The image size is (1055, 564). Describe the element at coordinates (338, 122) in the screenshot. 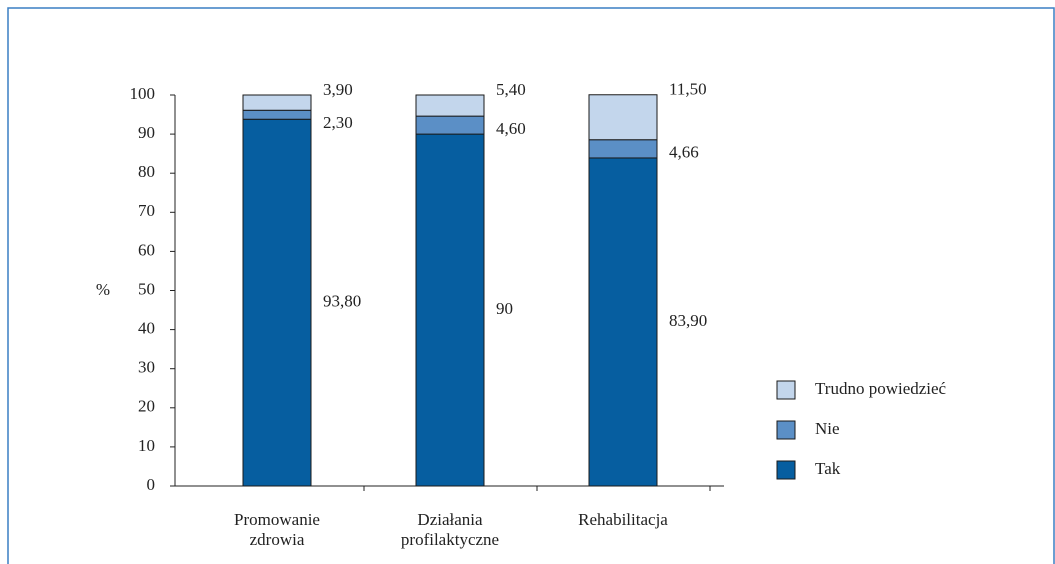

I see `data-label: 2,30` at that location.